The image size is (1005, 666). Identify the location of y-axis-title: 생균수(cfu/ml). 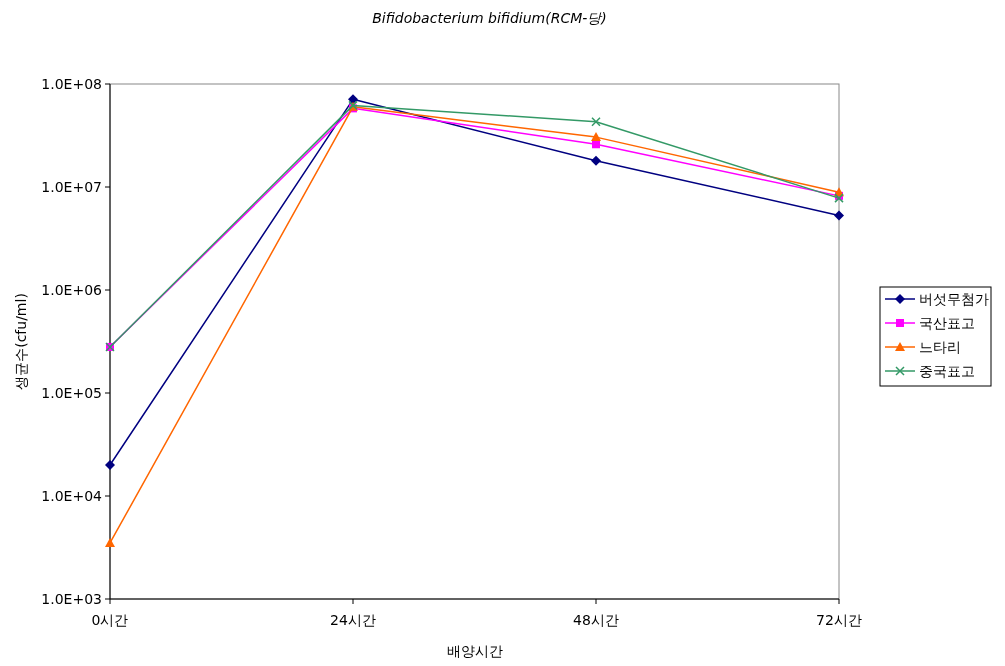
(21, 341).